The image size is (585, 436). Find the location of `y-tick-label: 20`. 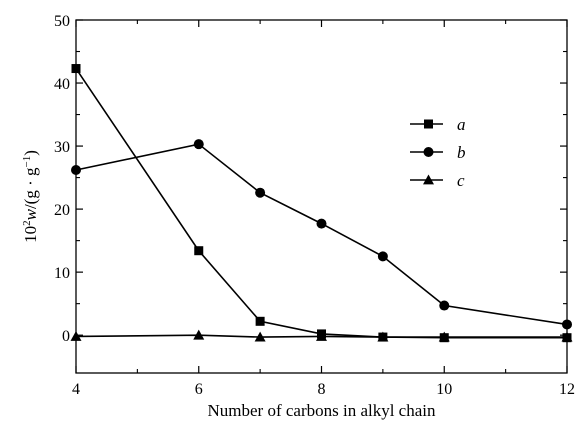

y-tick-label: 20 is located at coordinates (62, 210).